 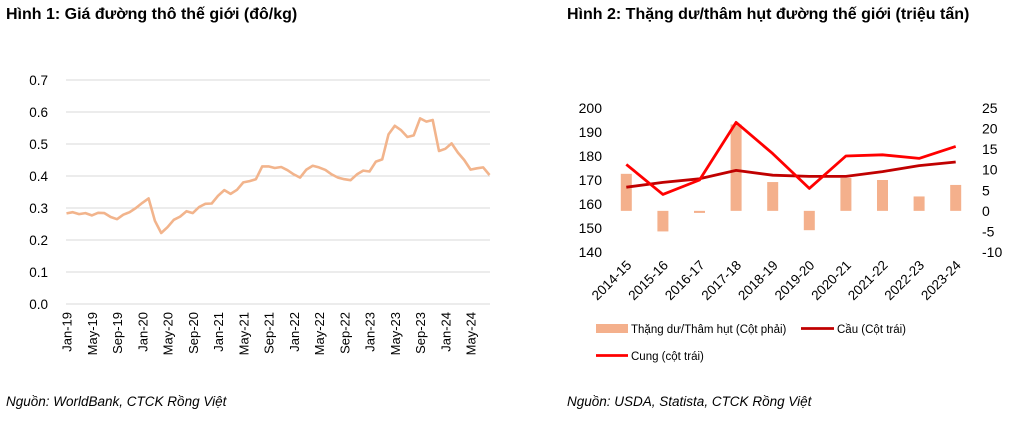 What do you see at coordinates (722, 281) in the screenshot?
I see `x-category-label: 2017-18` at bounding box center [722, 281].